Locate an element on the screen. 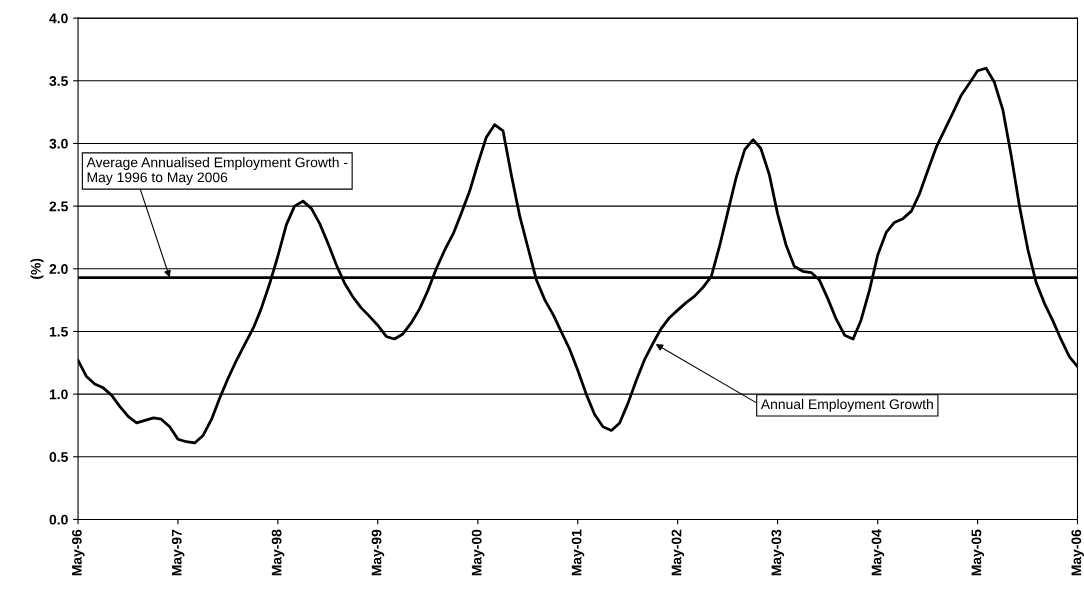  ref-line-label: Average Annualised Employment Growth - May 1996 to May 2006 is located at coordinates (217, 171).